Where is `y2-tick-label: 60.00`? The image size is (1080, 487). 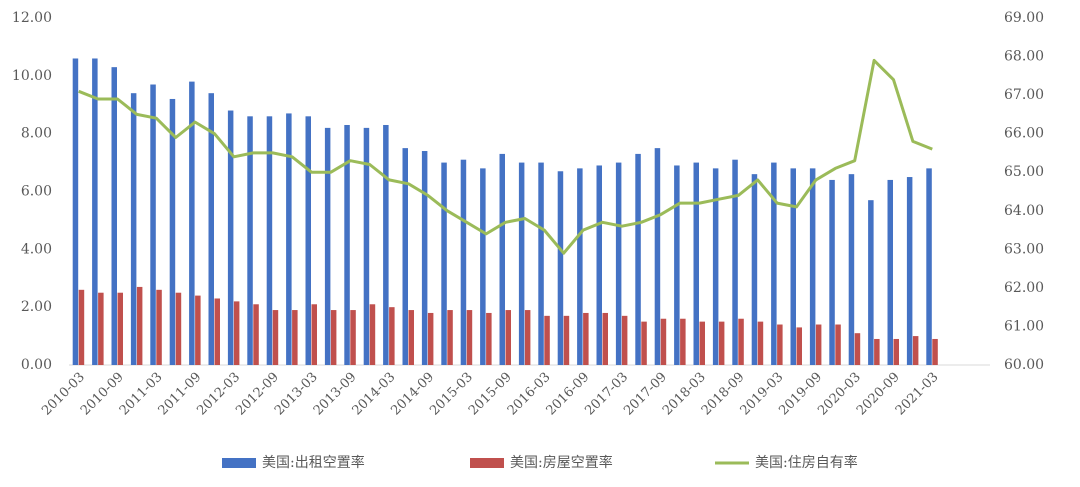 y2-tick-label: 60.00 is located at coordinates (1024, 365).